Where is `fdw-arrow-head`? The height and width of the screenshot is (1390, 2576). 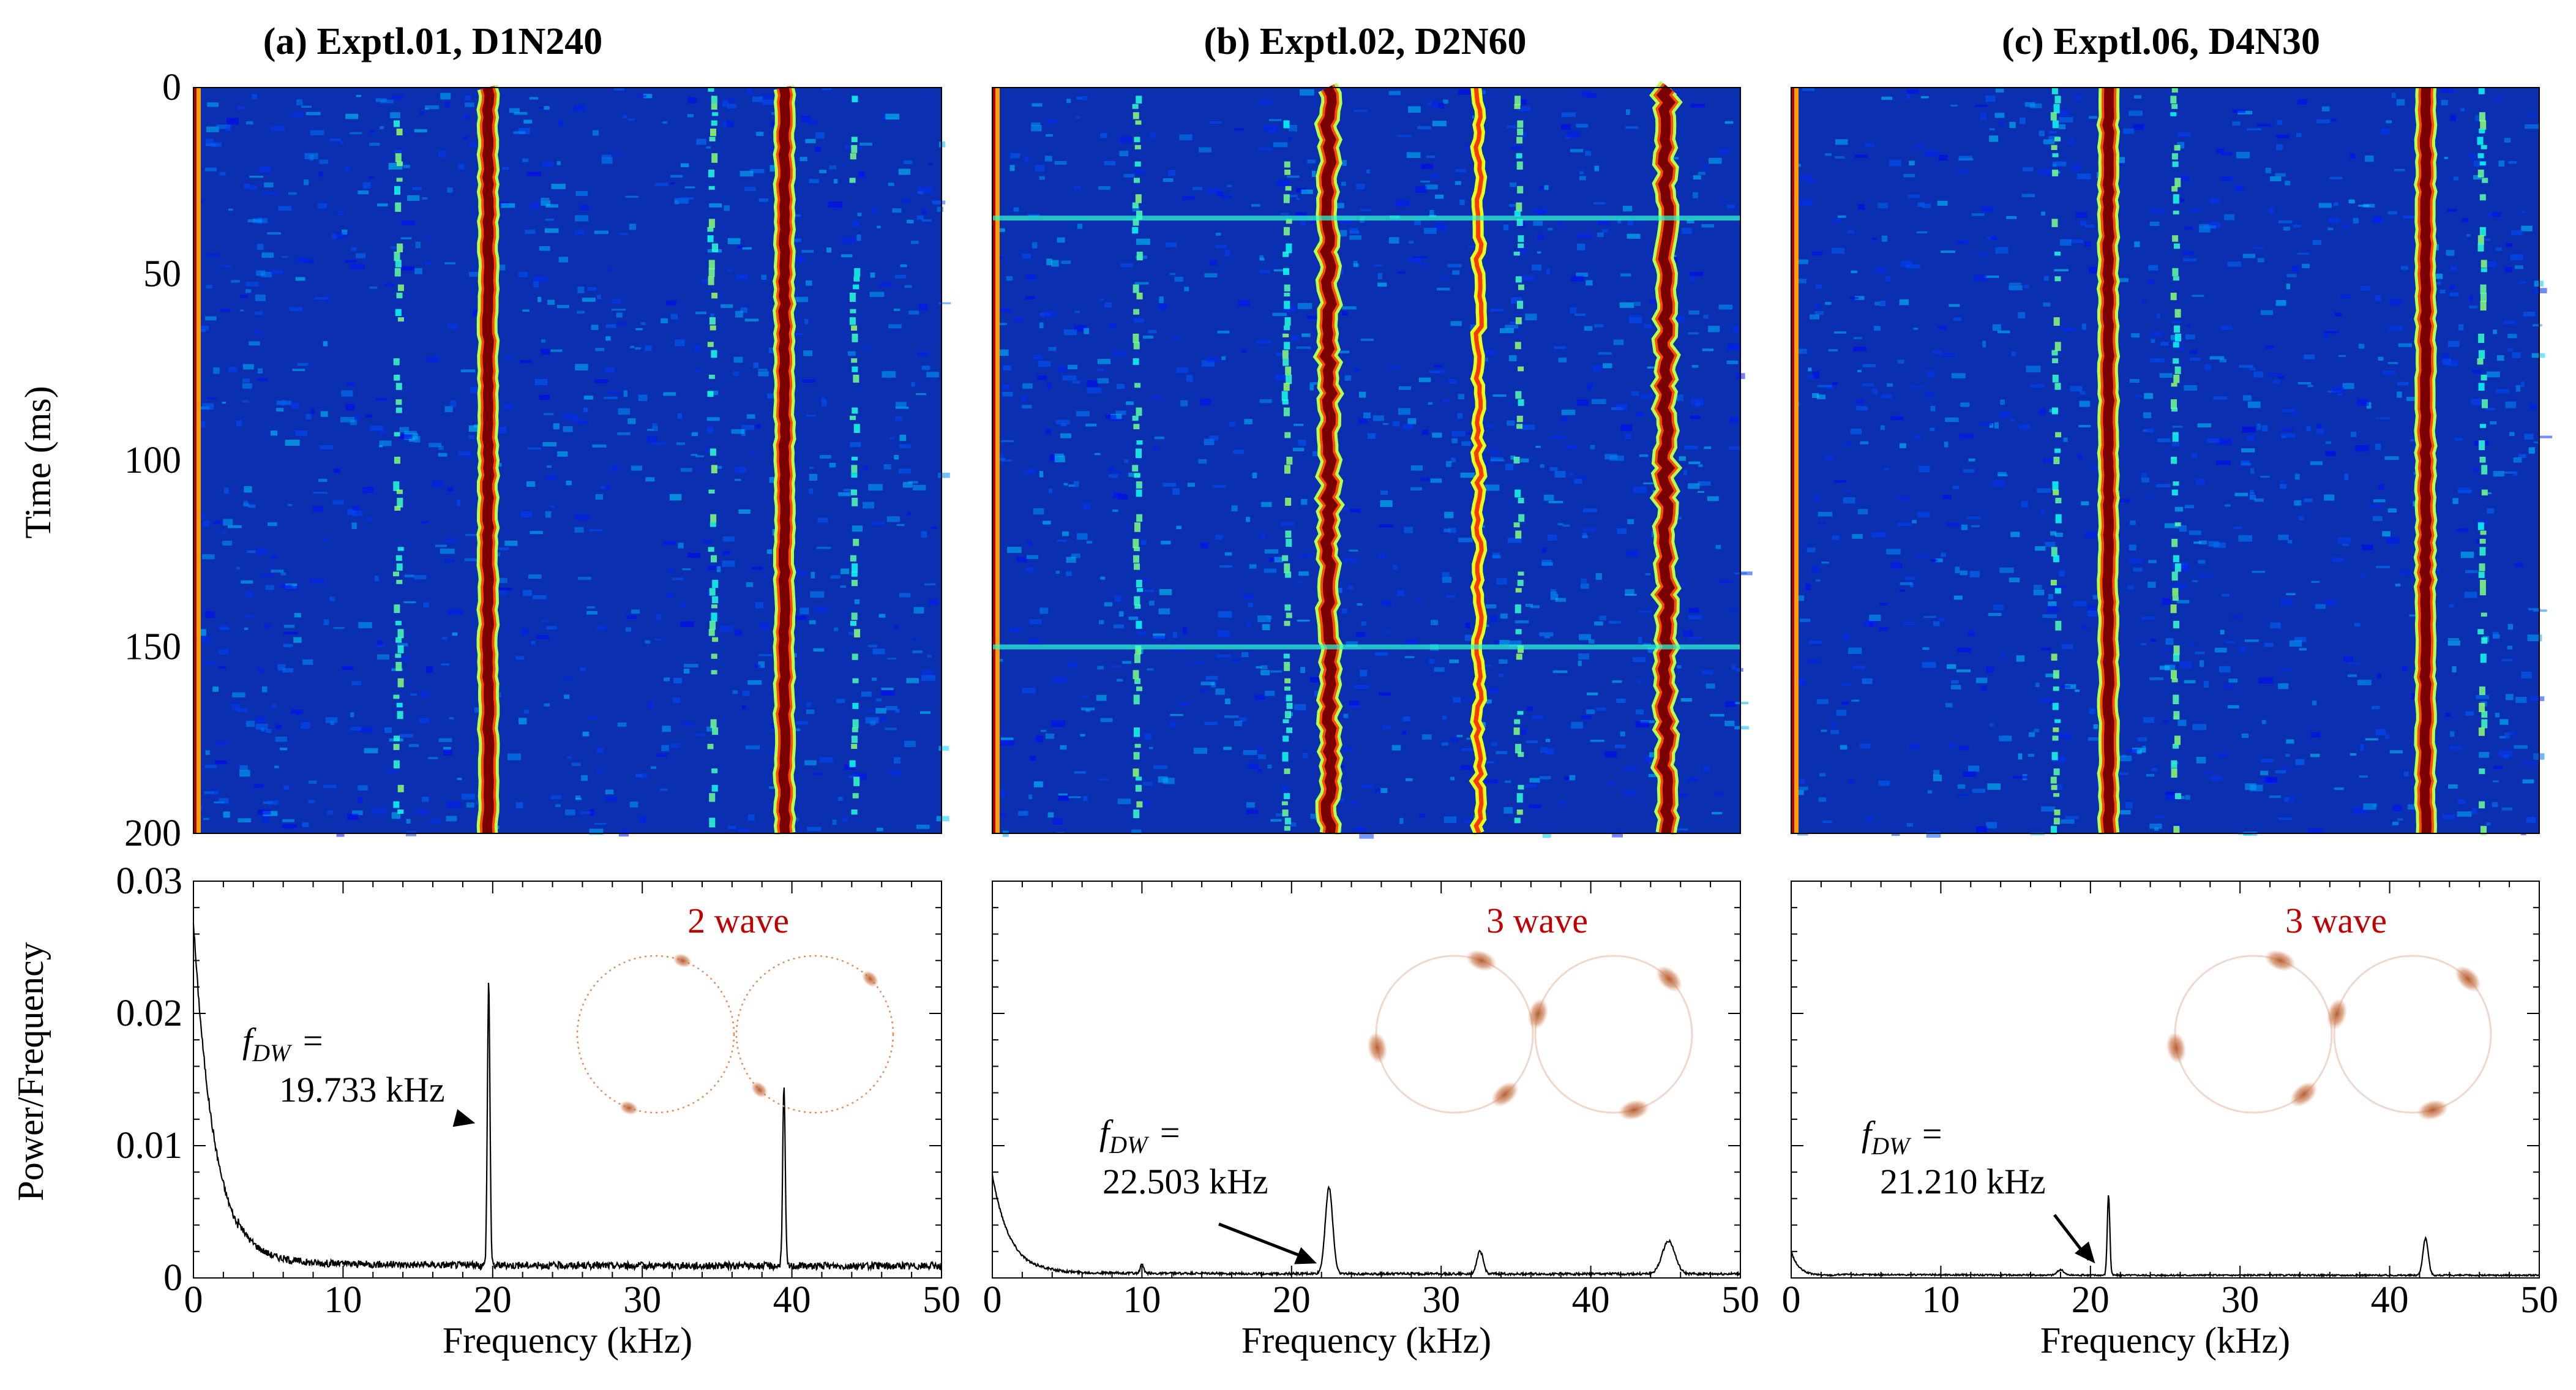
fdw-arrow-head is located at coordinates (464, 1118).